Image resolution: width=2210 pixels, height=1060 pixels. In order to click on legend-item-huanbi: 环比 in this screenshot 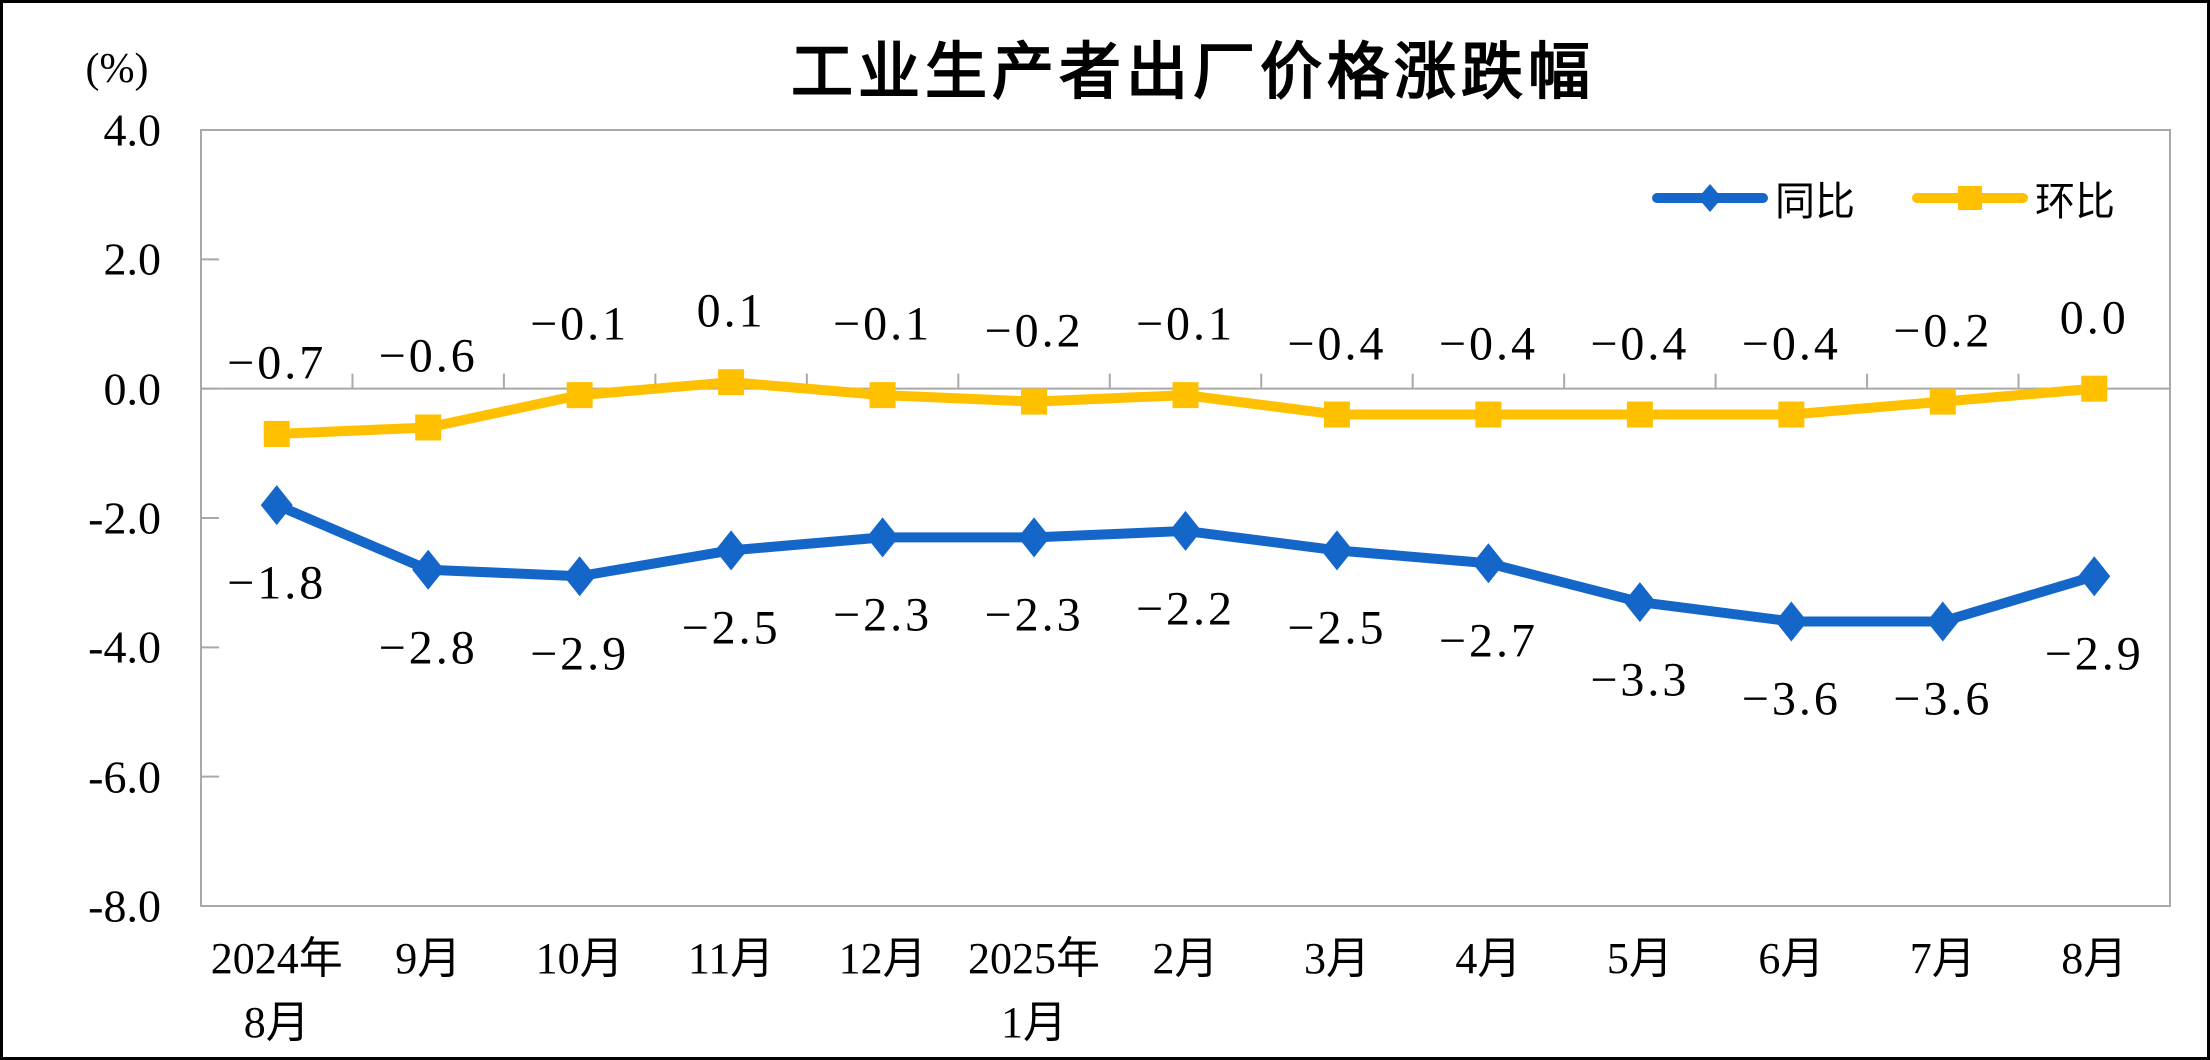, I will do `click(2013, 198)`.